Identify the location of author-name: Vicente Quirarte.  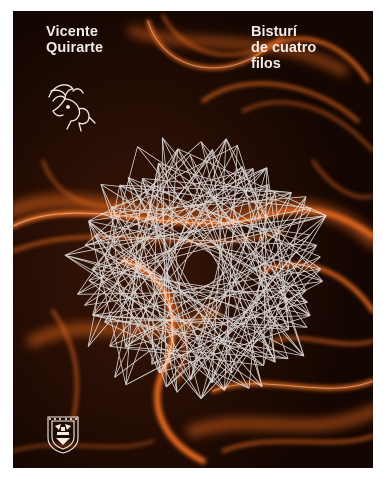
(74, 40).